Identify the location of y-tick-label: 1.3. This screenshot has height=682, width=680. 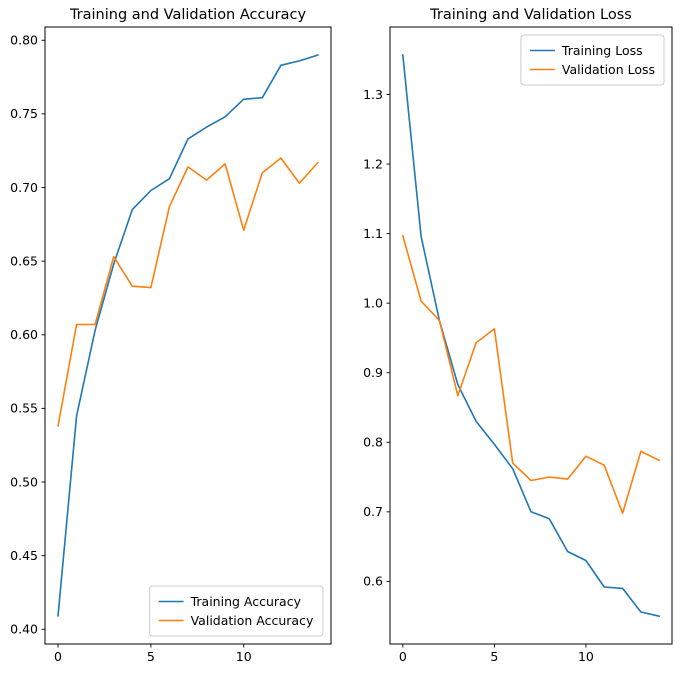
(373, 94).